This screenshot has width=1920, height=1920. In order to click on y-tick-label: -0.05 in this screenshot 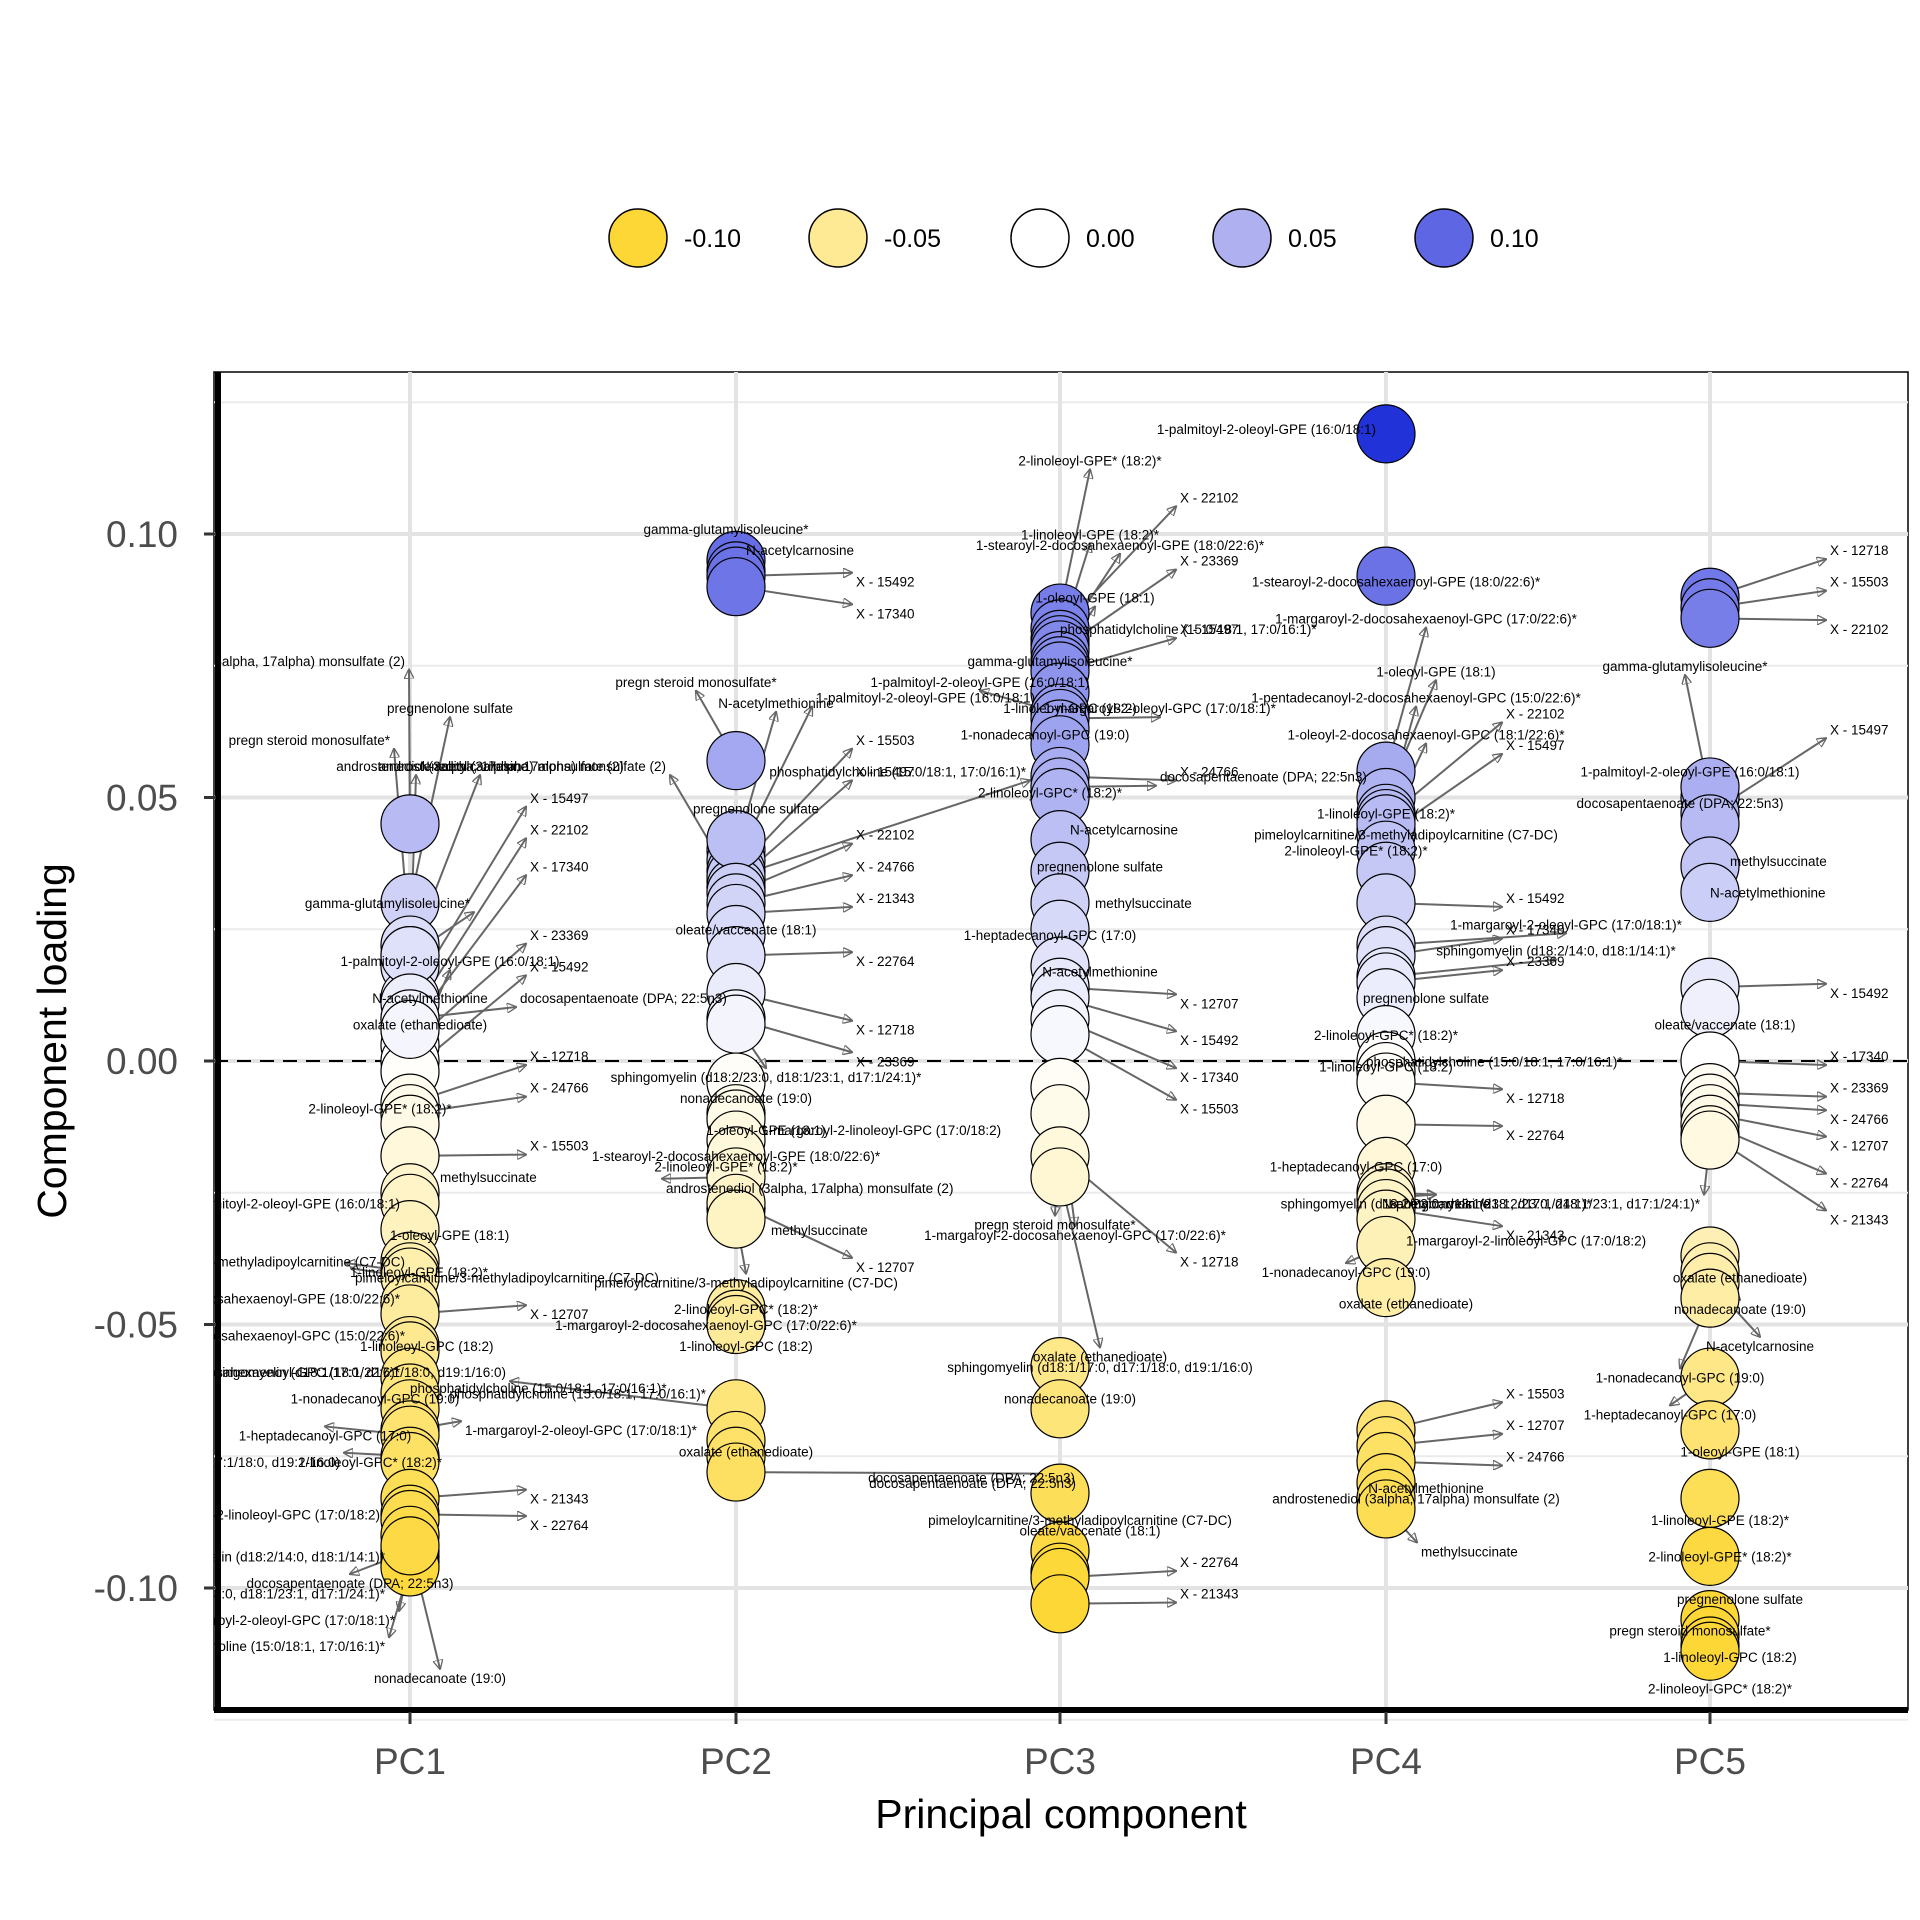, I will do `click(136, 1325)`.